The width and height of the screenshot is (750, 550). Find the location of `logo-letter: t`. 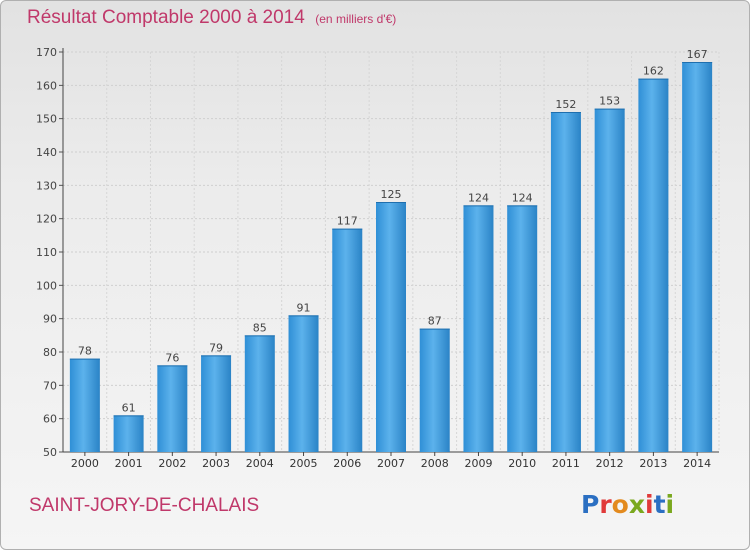

logo-letter: t is located at coordinates (659, 504).